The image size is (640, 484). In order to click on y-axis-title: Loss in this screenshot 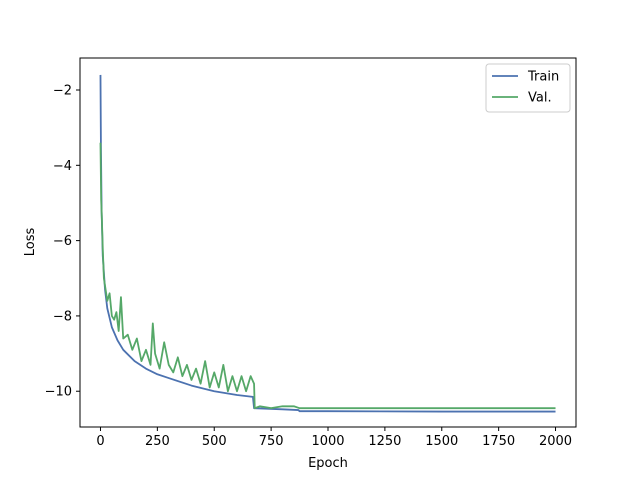, I will do `click(30, 242)`.